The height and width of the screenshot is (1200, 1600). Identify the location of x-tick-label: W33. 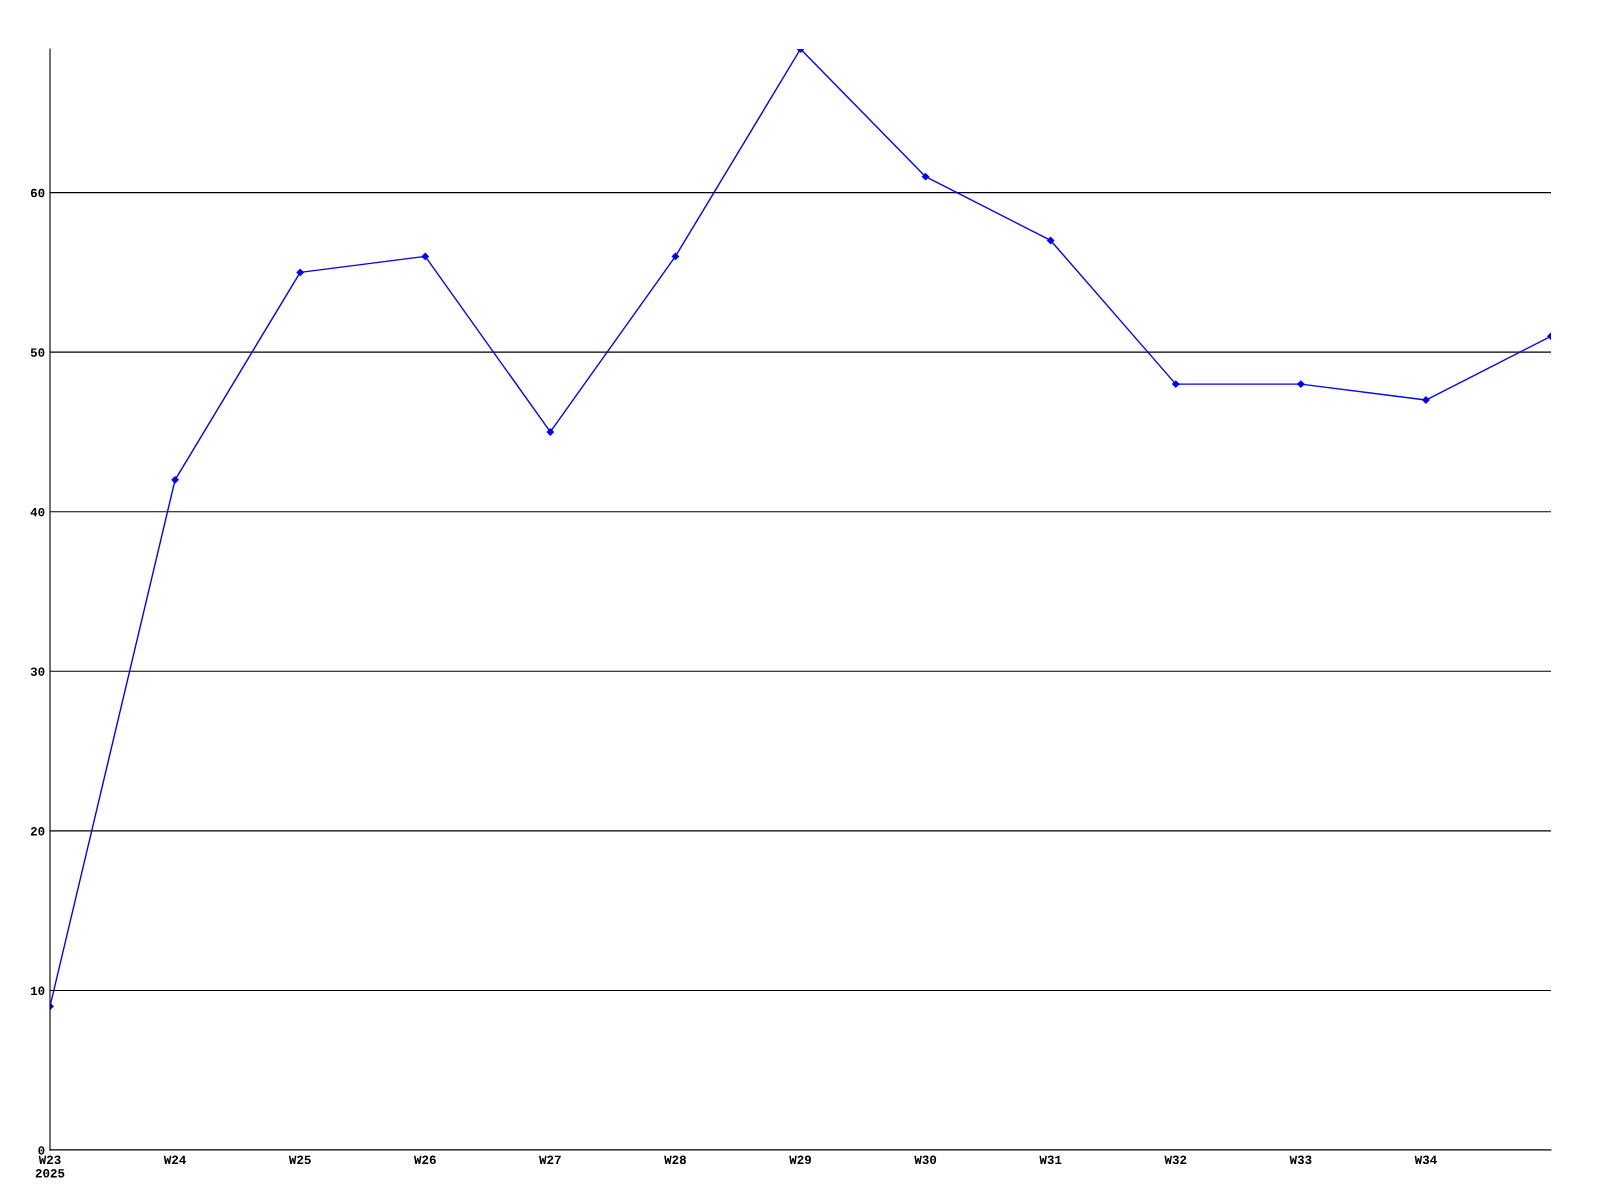
(1300, 1160).